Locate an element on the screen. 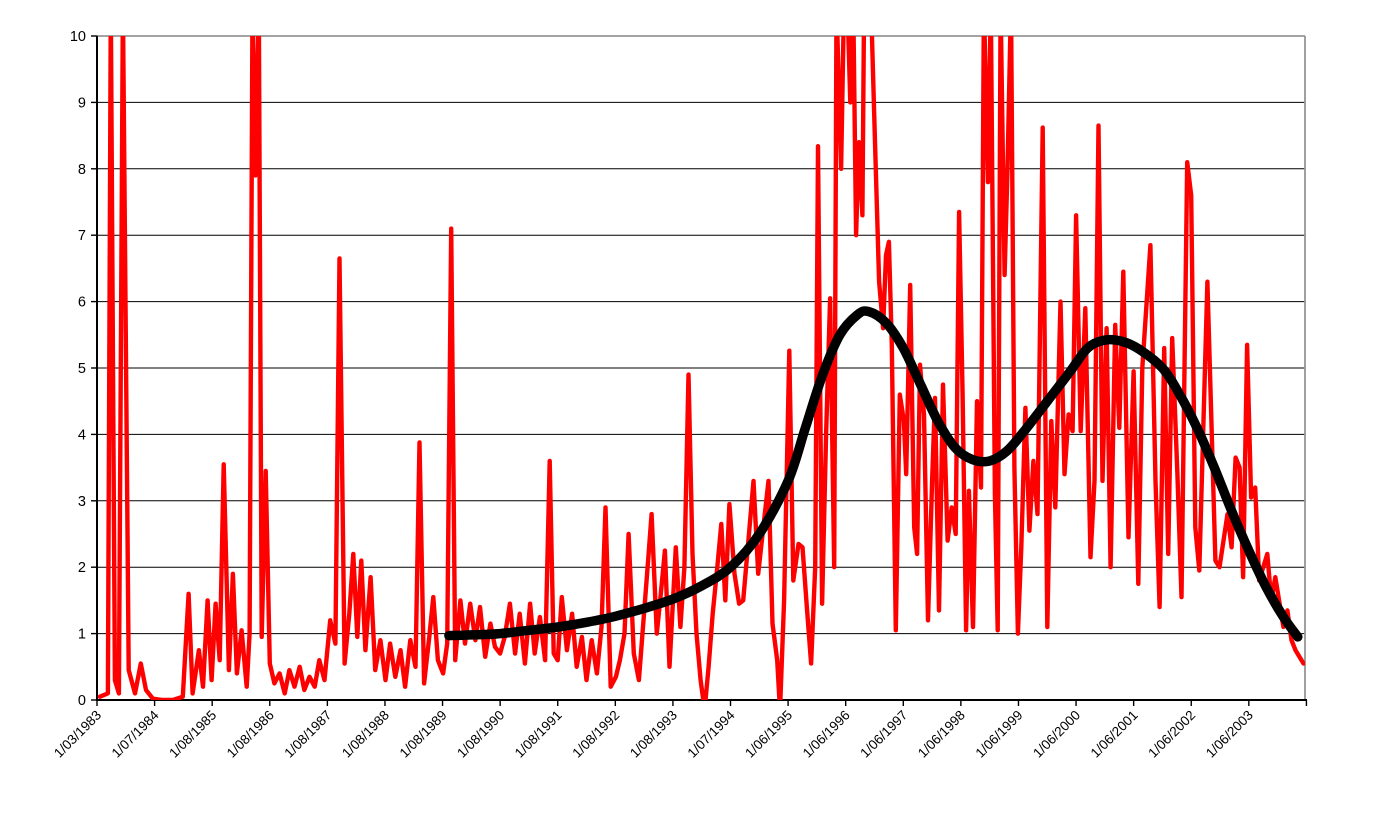  x-tick-label: 1/08/1990 is located at coordinates (480, 734).